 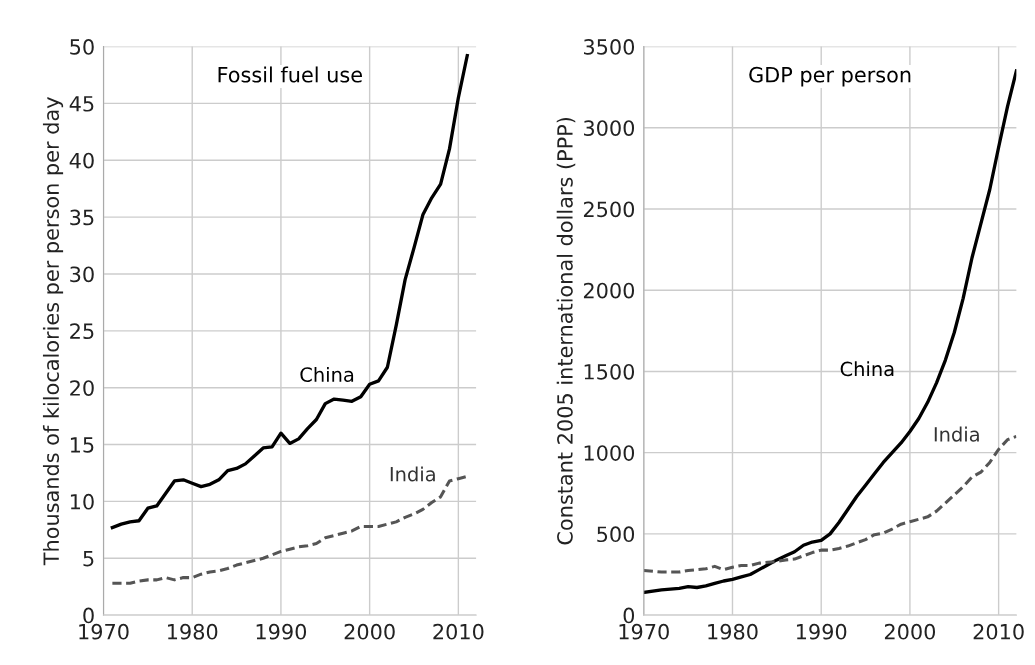 I want to click on y-axis-title: Thousands of kilocalories per person per day, so click(x=53, y=331).